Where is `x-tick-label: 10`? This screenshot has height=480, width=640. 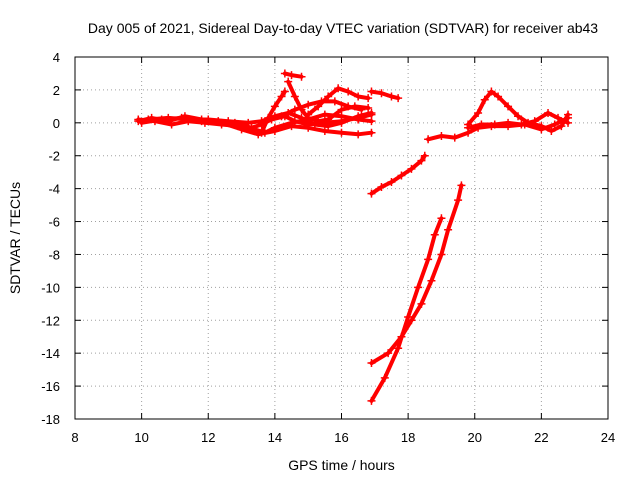 x-tick-label: 10 is located at coordinates (141, 437).